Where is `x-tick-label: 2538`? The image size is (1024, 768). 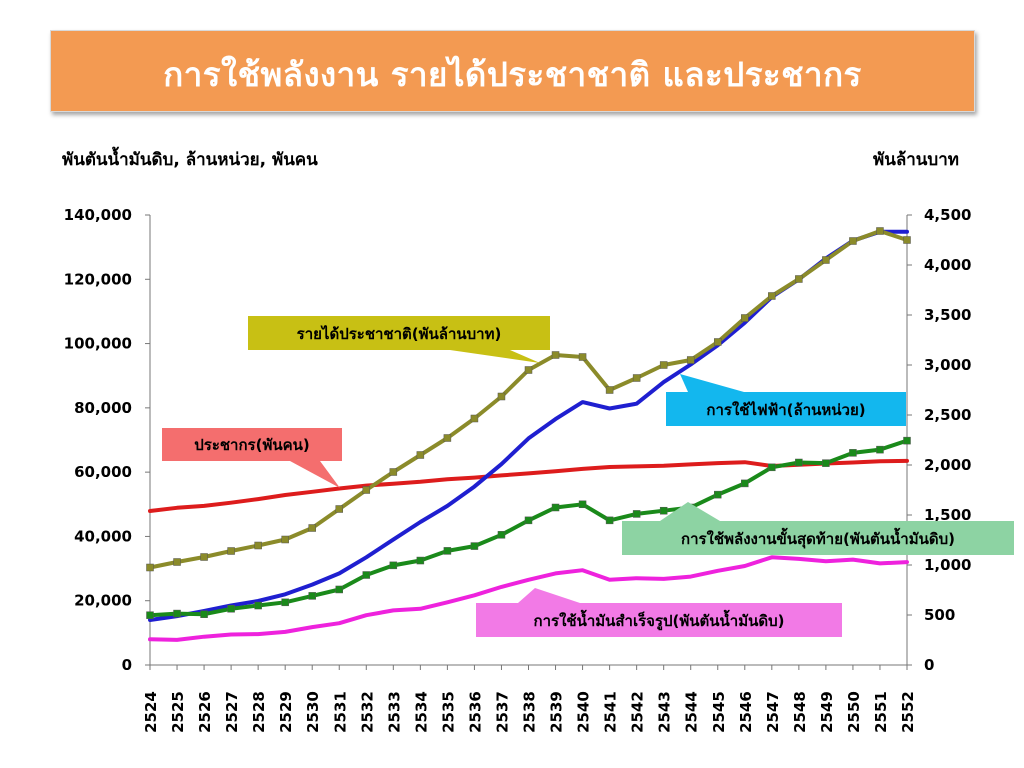
x-tick-label: 2538 is located at coordinates (530, 712).